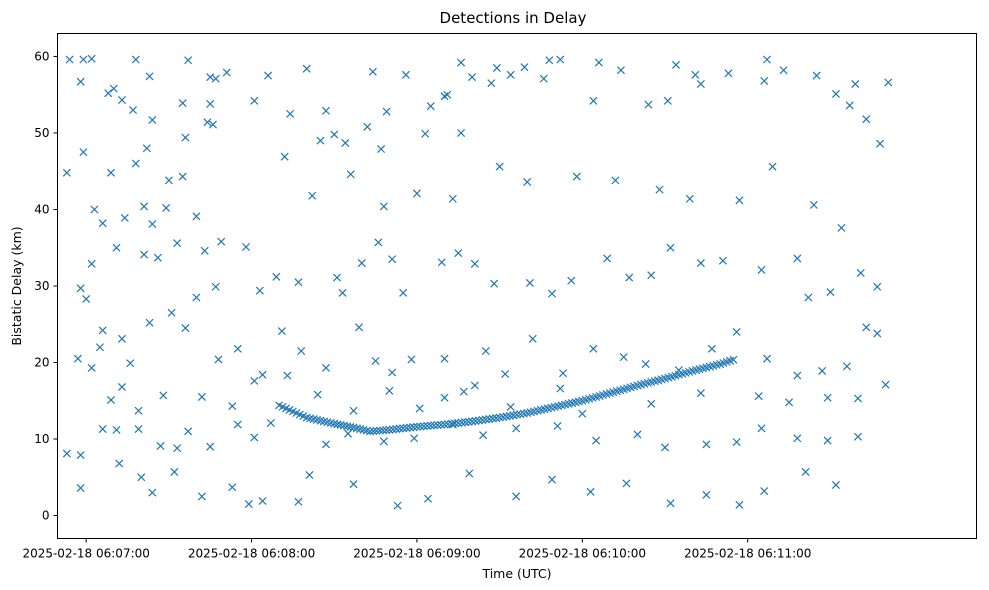 Image resolution: width=989 pixels, height=590 pixels. What do you see at coordinates (41, 363) in the screenshot?
I see `y-tick-label: 20` at bounding box center [41, 363].